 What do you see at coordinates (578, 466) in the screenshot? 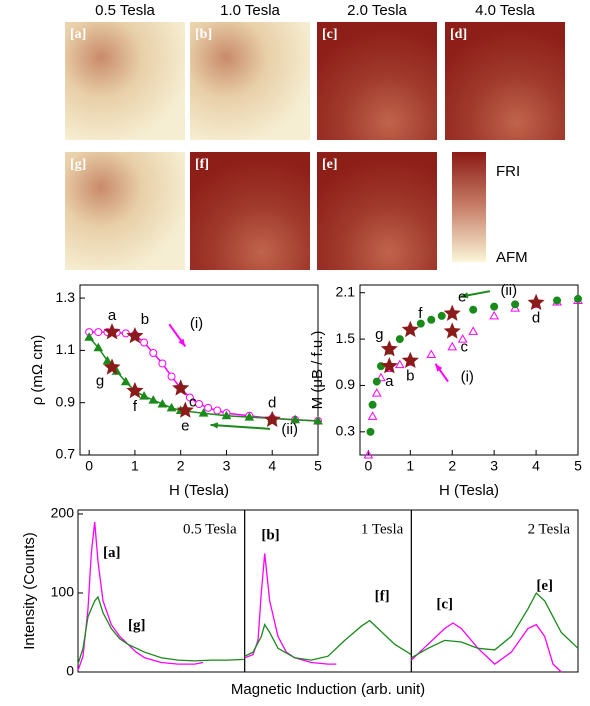
I see `x-tick-label: 5` at bounding box center [578, 466].